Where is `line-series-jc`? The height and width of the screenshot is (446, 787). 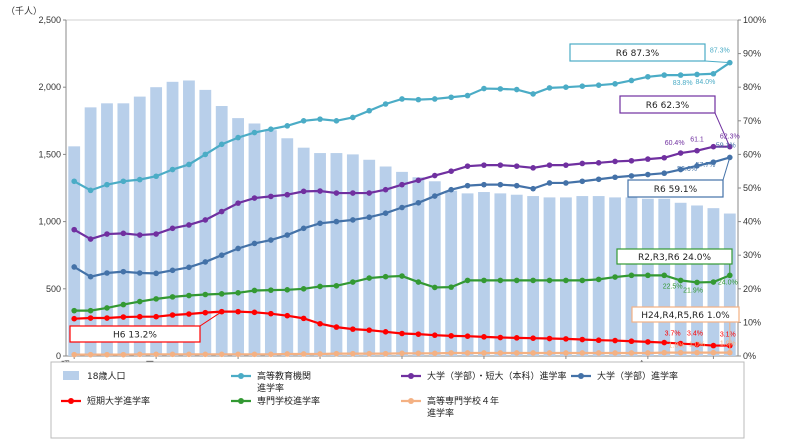
line-series-jc is located at coordinates (402, 328).